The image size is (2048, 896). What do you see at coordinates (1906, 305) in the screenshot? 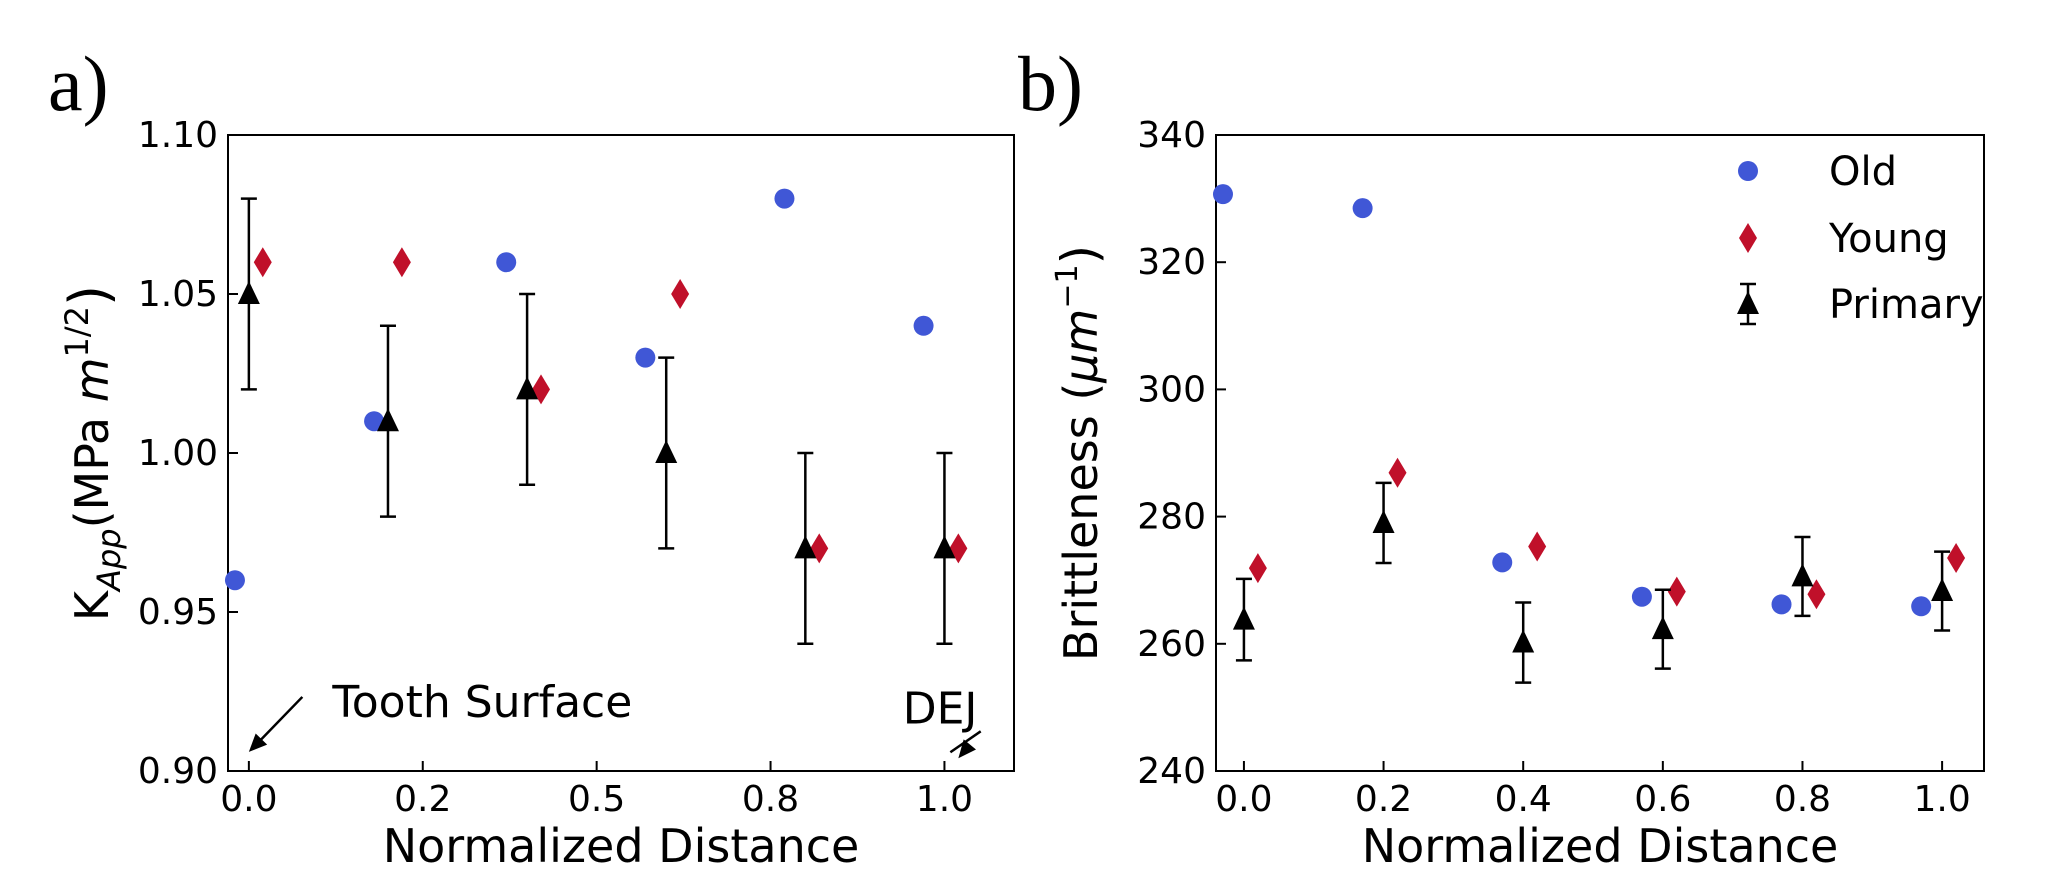
I see `legend-label-primary: Primary` at bounding box center [1906, 305].